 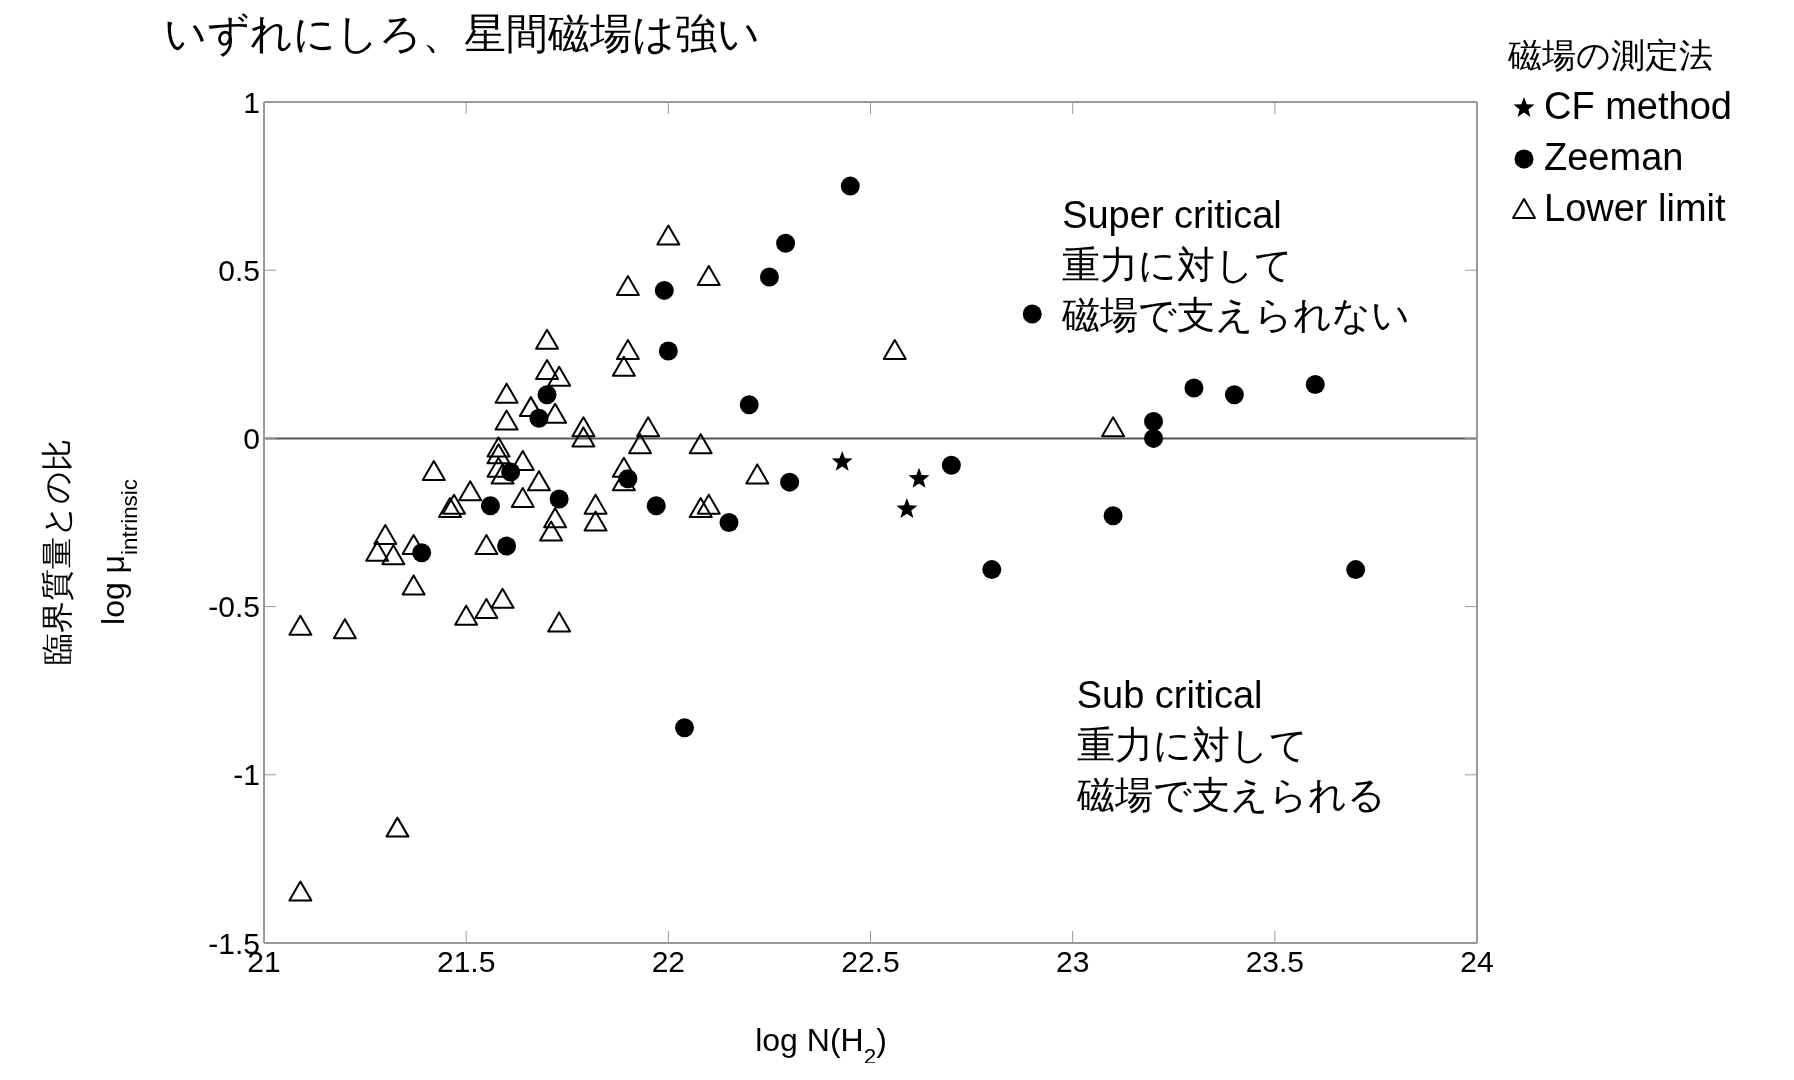 I want to click on legend-label: Lower limit, so click(x=1635, y=208).